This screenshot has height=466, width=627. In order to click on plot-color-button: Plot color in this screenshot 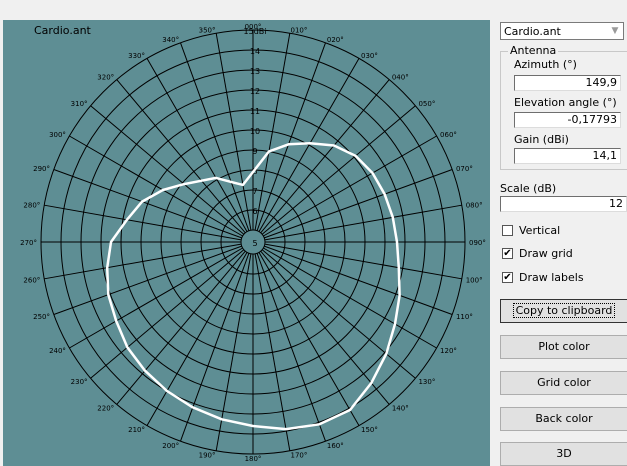, I will do `click(563, 347)`.